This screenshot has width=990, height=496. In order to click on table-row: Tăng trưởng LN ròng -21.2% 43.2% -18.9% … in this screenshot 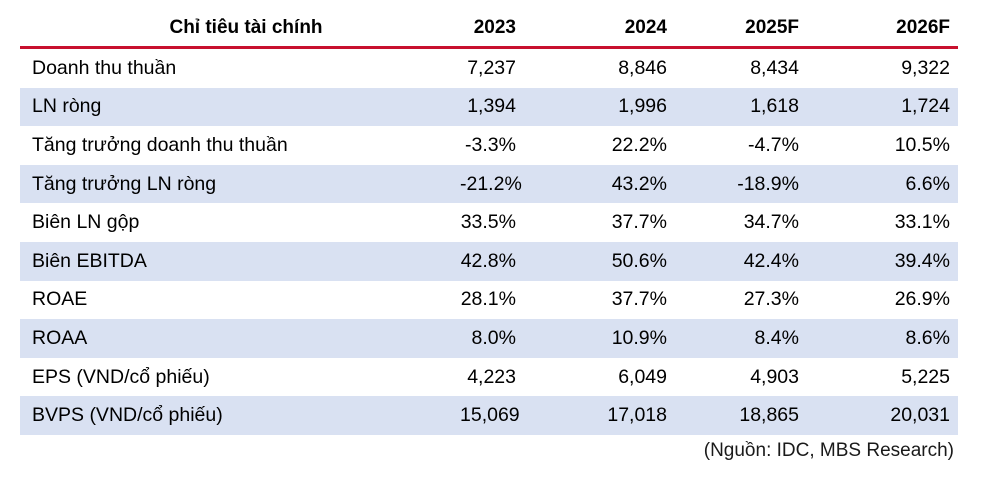, I will do `click(489, 184)`.